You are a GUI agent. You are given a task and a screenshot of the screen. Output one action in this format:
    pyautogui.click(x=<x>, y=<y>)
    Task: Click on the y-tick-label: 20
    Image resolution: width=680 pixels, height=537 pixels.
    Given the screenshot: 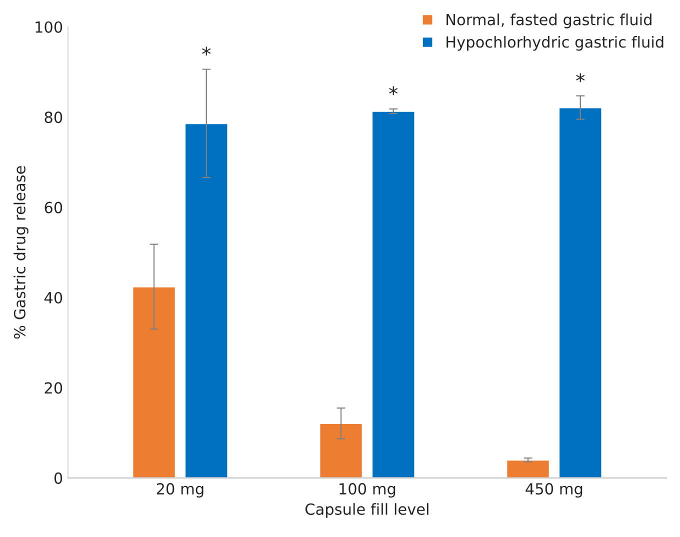 What is the action you would take?
    pyautogui.click(x=53, y=388)
    